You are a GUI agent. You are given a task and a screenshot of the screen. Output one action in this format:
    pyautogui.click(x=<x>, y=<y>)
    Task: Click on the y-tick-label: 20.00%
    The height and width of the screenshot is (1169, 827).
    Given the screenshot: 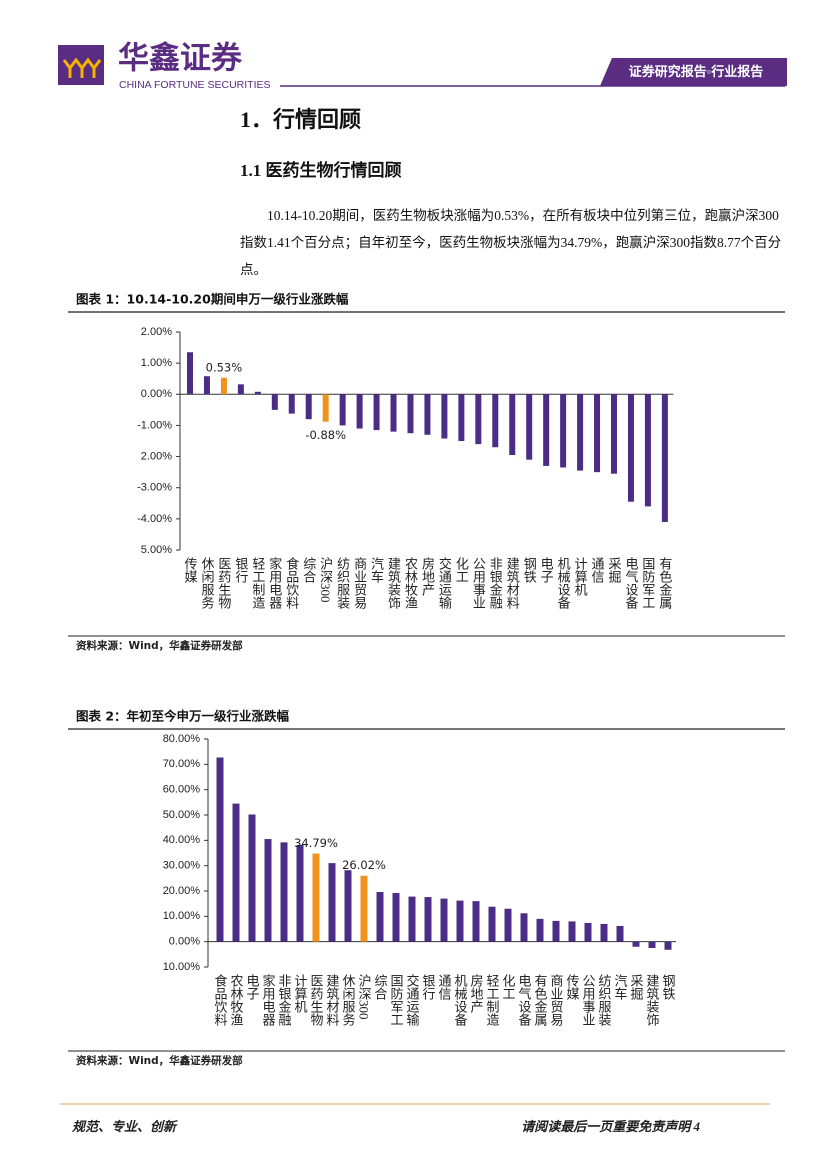 What is the action you would take?
    pyautogui.click(x=182, y=891)
    